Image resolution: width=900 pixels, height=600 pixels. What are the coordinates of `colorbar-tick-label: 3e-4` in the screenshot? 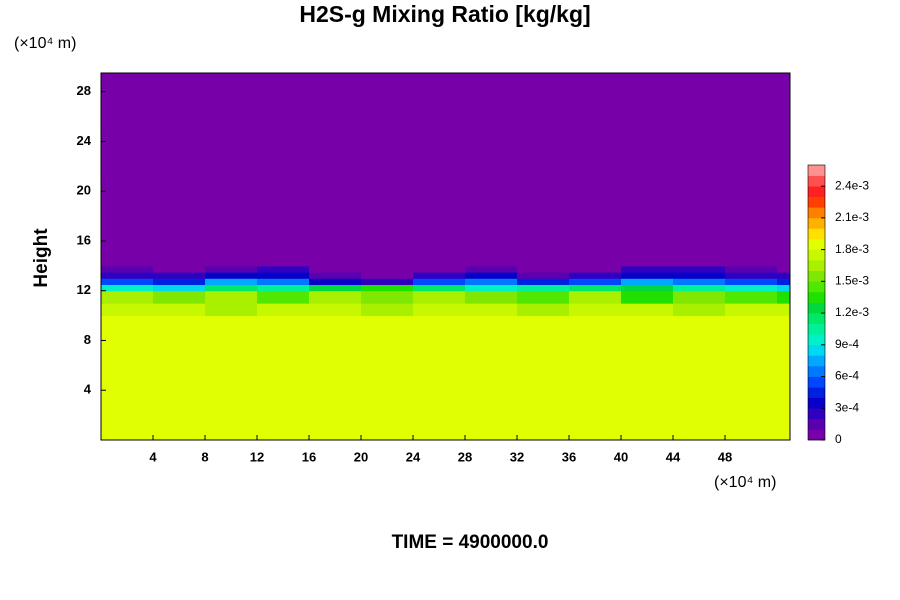 It's located at (847, 407).